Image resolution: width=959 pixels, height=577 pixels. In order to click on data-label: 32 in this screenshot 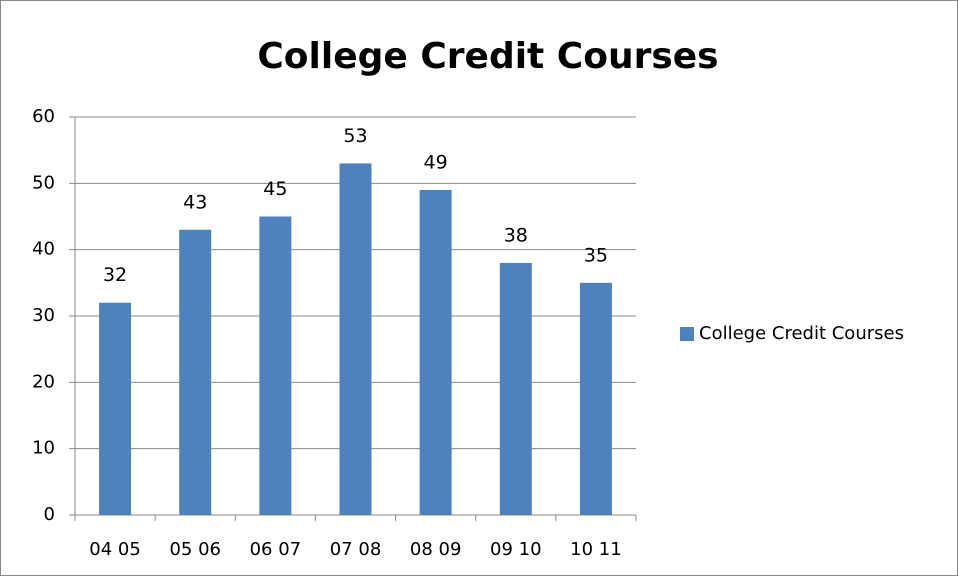, I will do `click(115, 275)`.